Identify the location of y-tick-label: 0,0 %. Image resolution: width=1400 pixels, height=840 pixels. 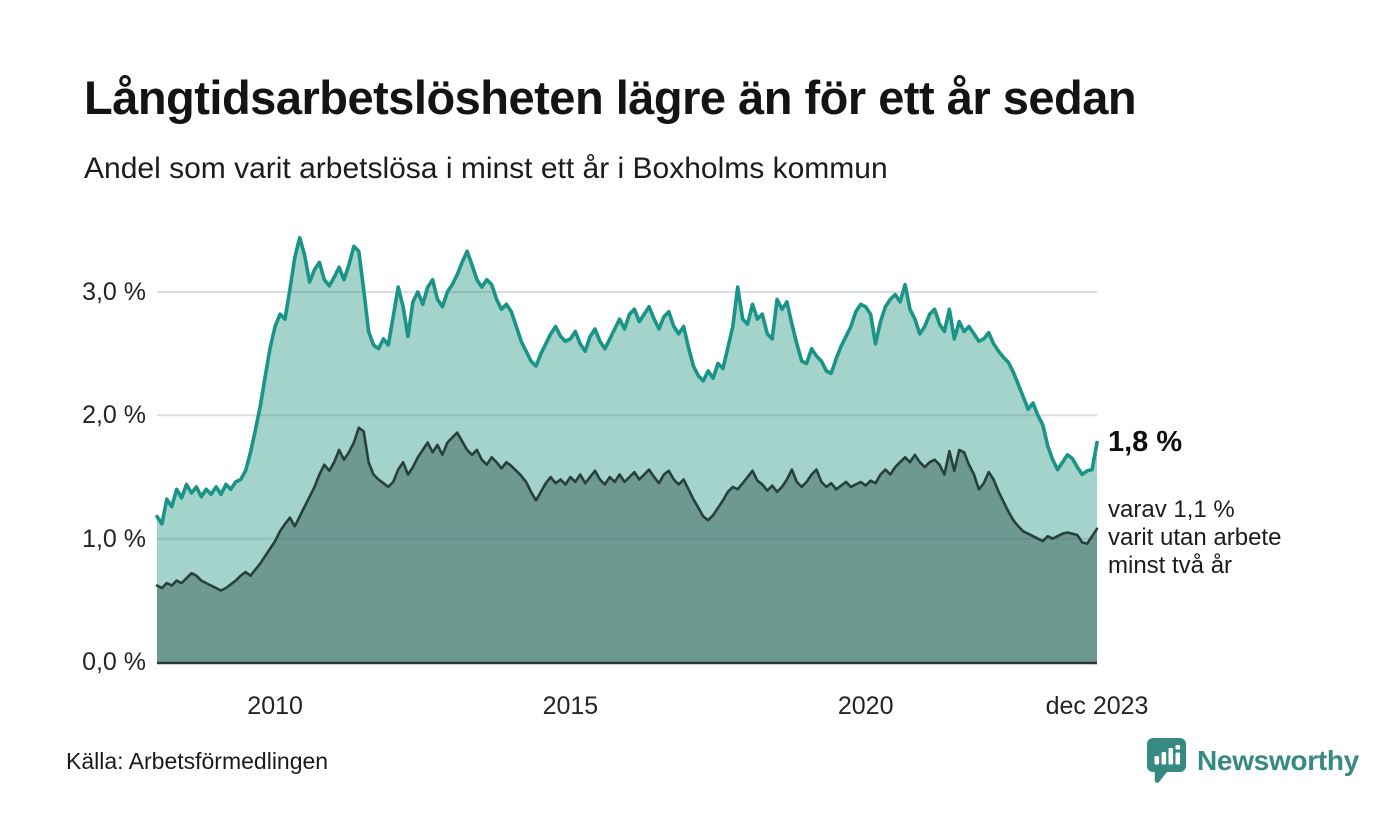
(114, 662).